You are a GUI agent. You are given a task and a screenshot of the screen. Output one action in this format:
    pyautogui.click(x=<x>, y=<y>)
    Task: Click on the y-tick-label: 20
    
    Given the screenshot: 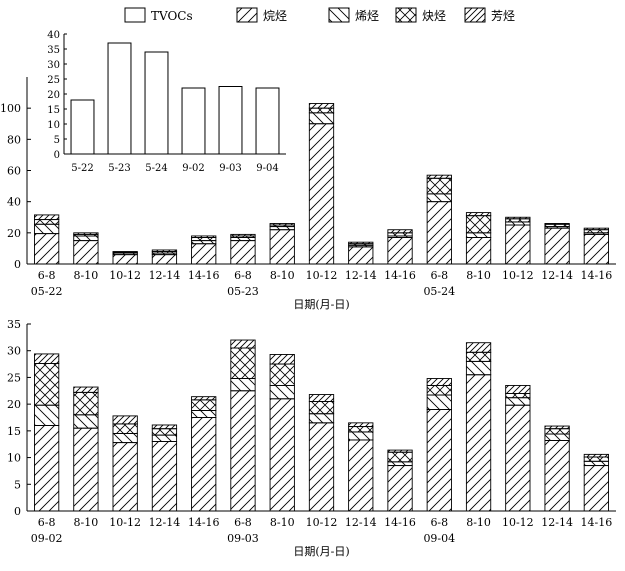 What is the action you would take?
    pyautogui.click(x=14, y=233)
    